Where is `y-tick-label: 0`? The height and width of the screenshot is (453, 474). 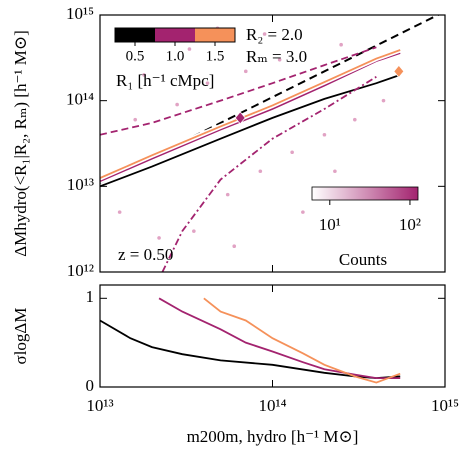 y-tick-label: 0 is located at coordinates (90, 385).